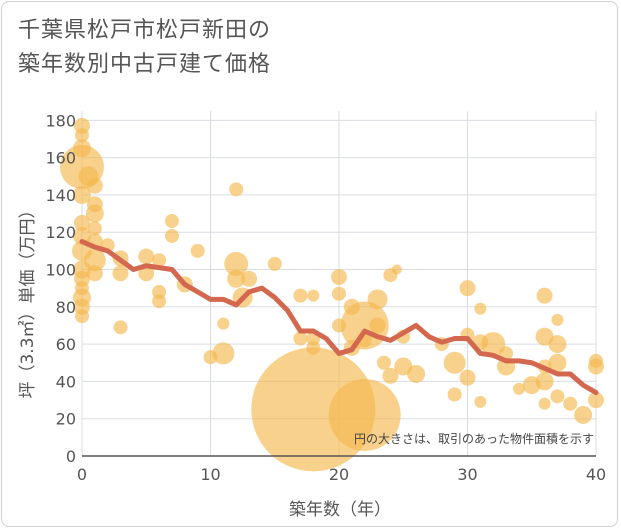 The width and height of the screenshot is (621, 530). What do you see at coordinates (145, 30) in the screenshot?
I see `chart-title-line-1: 千葉県松戸市松戸新田の` at bounding box center [145, 30].